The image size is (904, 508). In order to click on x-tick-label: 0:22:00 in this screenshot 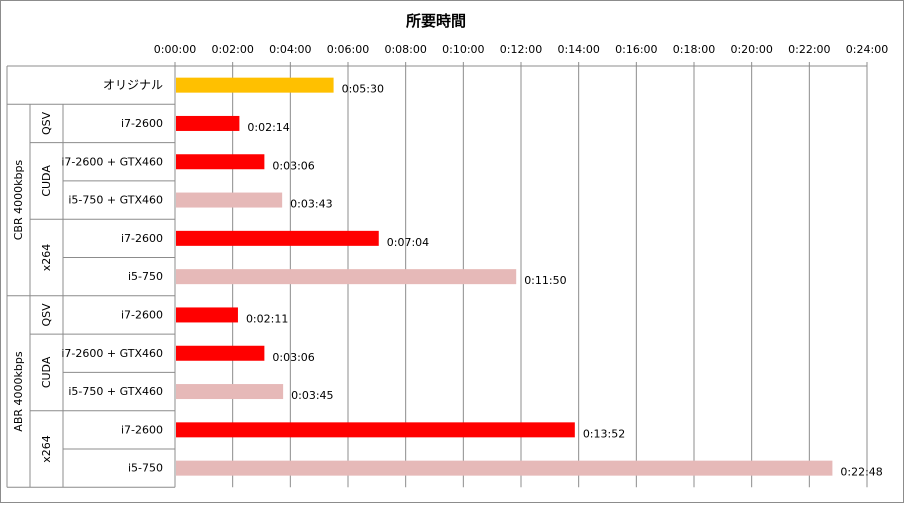, I will do `click(809, 49)`.